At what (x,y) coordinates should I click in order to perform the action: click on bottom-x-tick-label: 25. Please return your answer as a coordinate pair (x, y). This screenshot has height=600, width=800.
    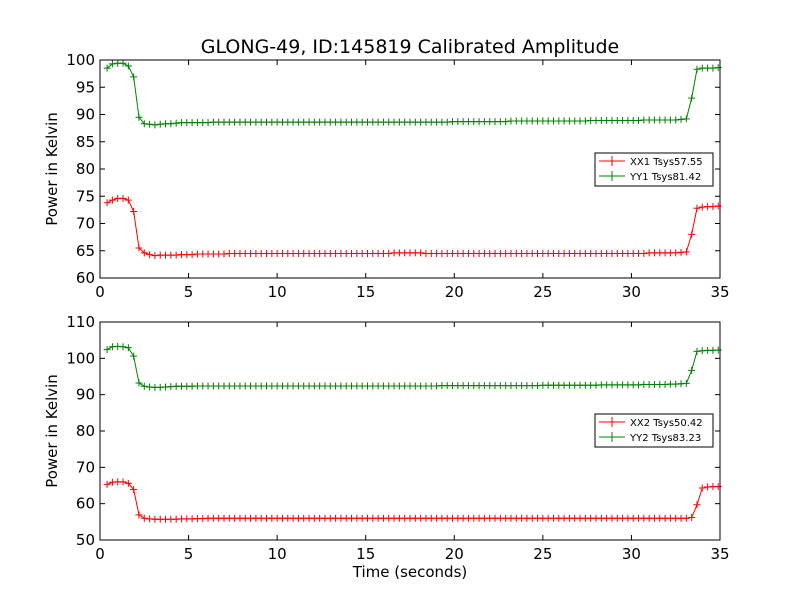
    Looking at the image, I should click on (542, 554).